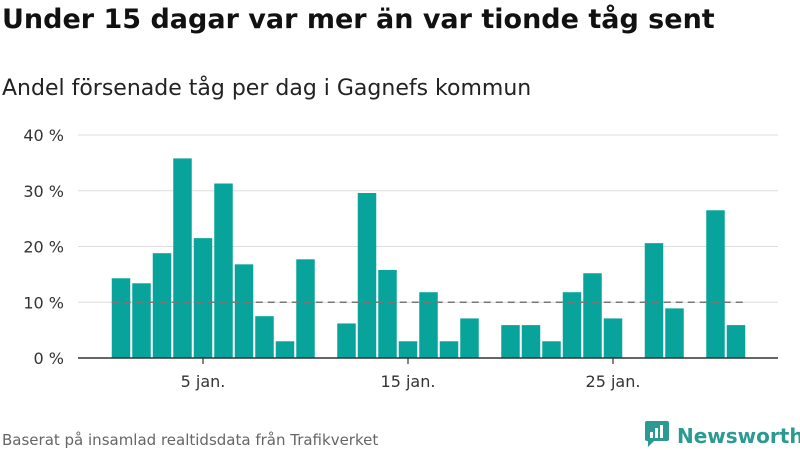  What do you see at coordinates (613, 381) in the screenshot?
I see `x-tick-label: 25 jan.` at bounding box center [613, 381].